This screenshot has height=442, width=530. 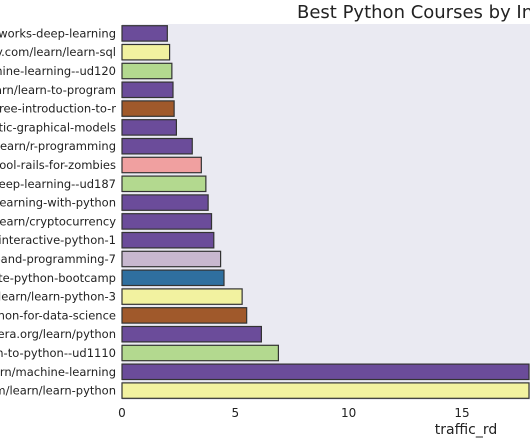 What do you see at coordinates (122, 413) in the screenshot?
I see `x-tick-label: 0` at bounding box center [122, 413].